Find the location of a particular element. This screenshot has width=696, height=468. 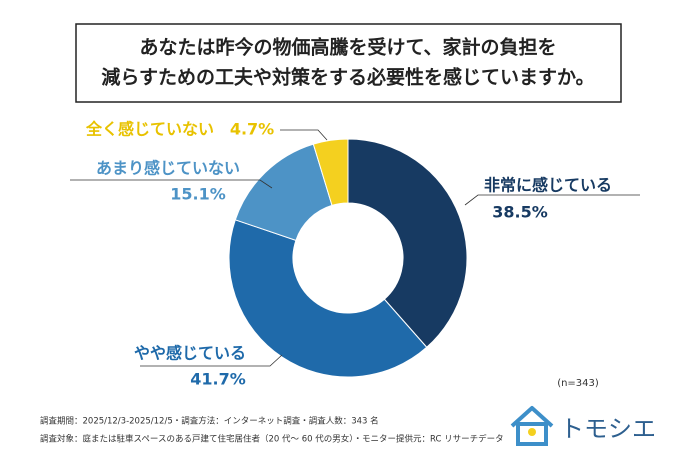

value-label: 15.1% is located at coordinates (198, 194).